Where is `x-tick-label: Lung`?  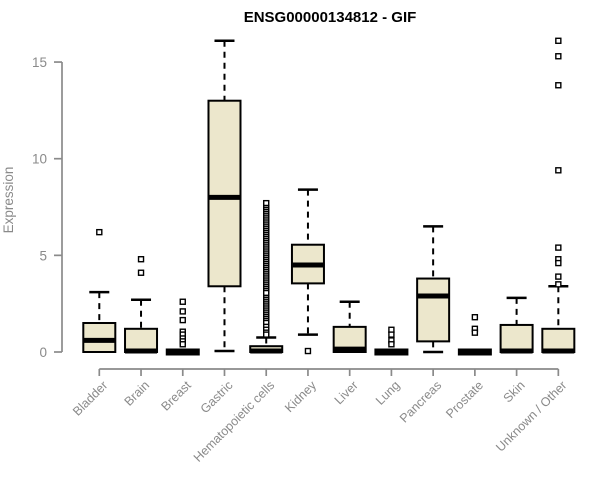 x-tick-label: Lung is located at coordinates (388, 393).